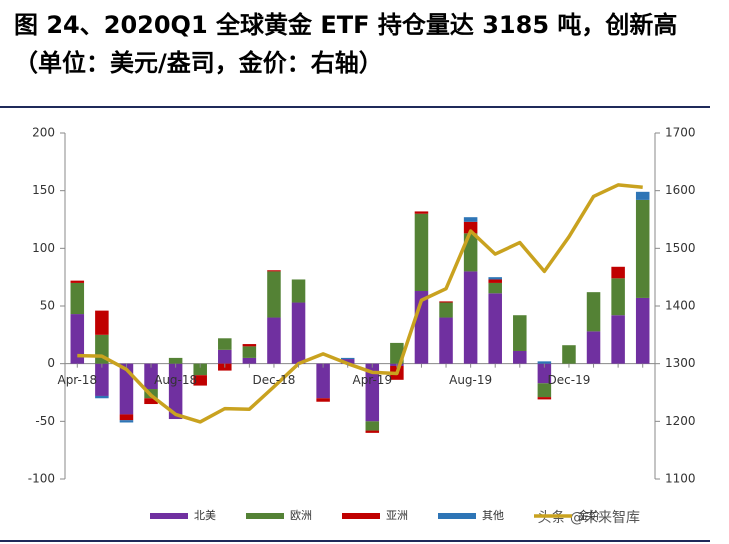 This screenshot has width=729, height=544. What do you see at coordinates (680, 190) in the screenshot?
I see `y2-tick-label: 1600` at bounding box center [680, 190].